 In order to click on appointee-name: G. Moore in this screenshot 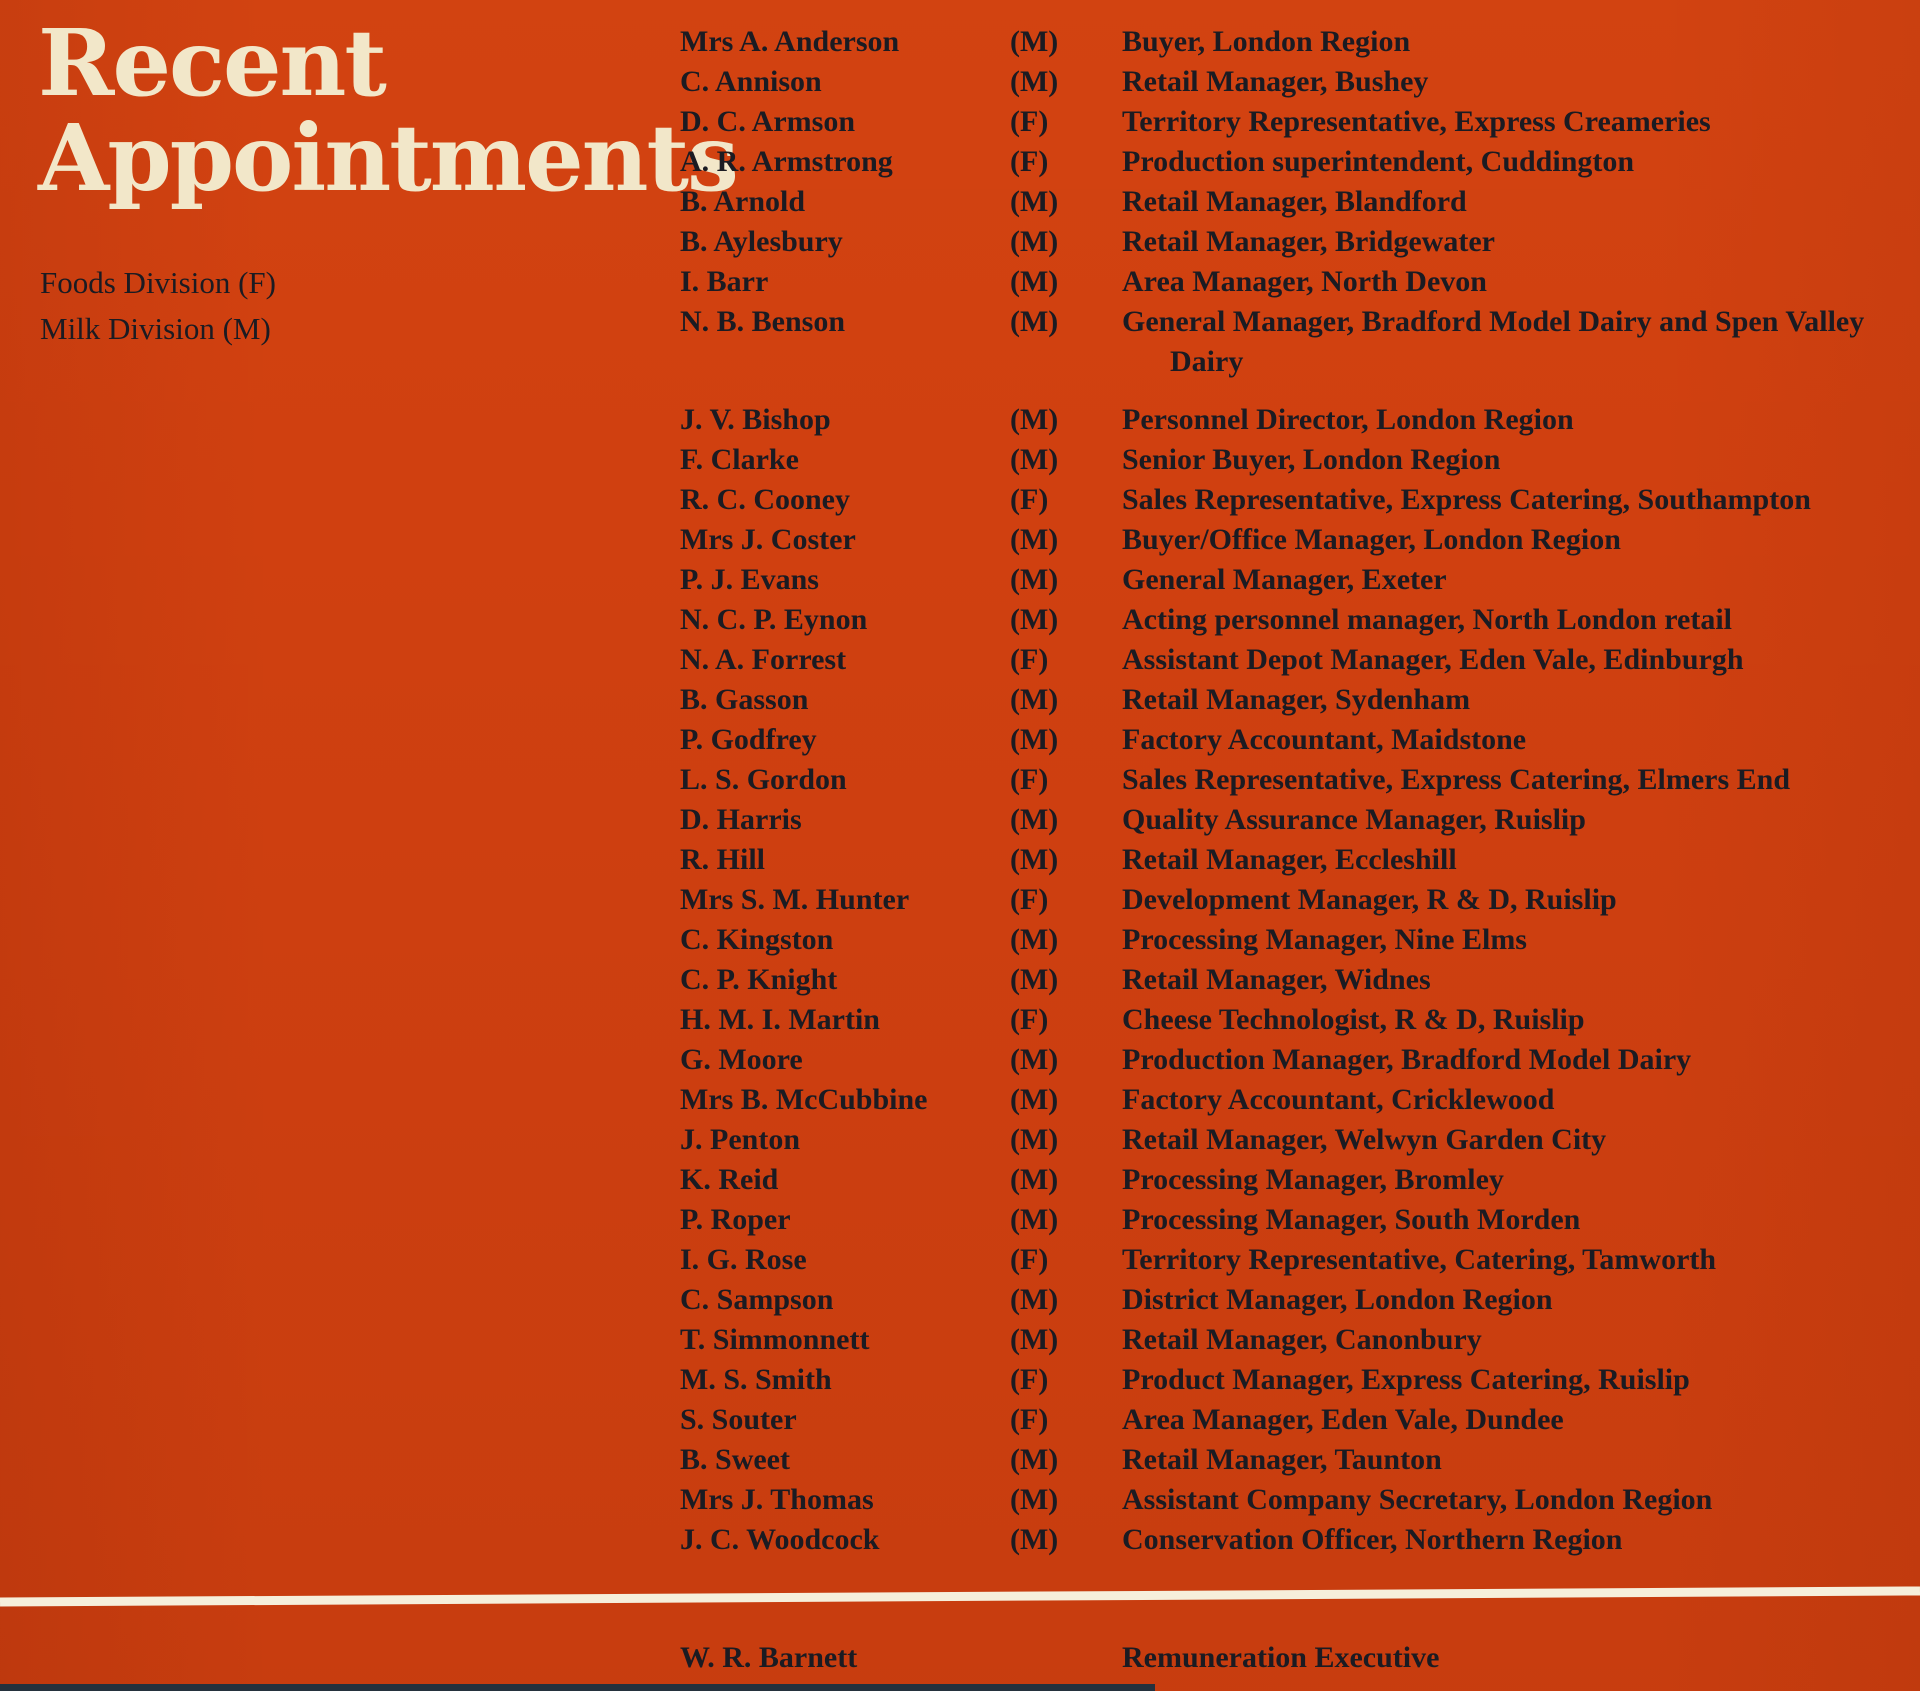, I will do `click(741, 1059)`.